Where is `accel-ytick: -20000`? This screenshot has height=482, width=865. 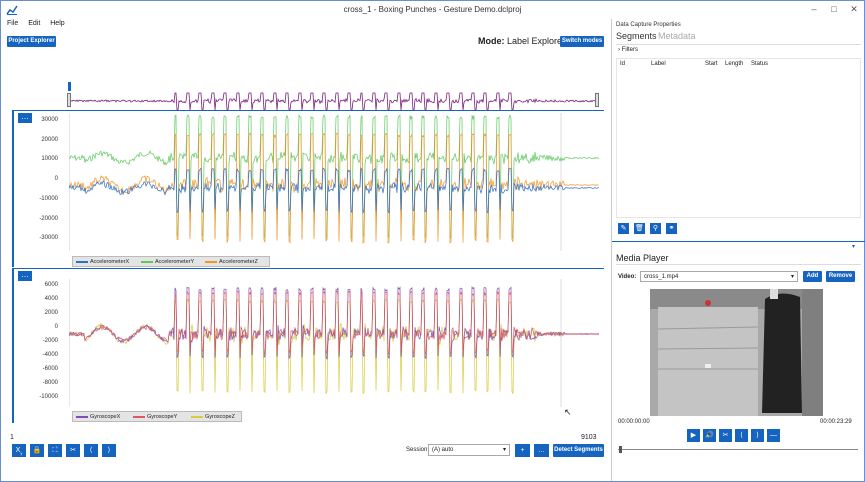 accel-ytick: -20000 is located at coordinates (48, 218).